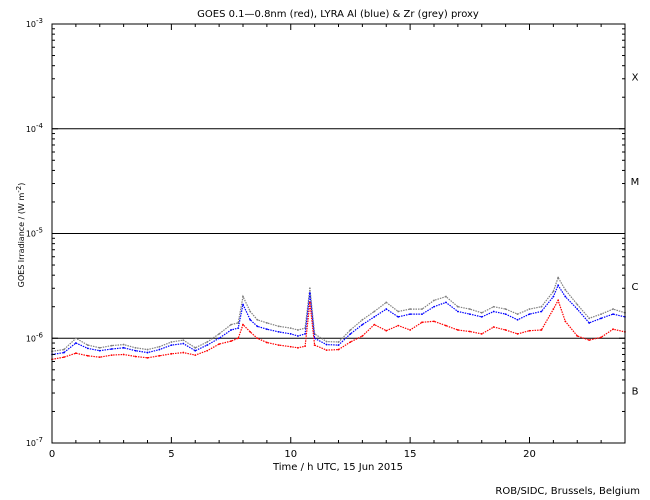 Image resolution: width=650 pixels, height=500 pixels. Describe the element at coordinates (529, 454) in the screenshot. I see `x-tick-label: 20` at that location.